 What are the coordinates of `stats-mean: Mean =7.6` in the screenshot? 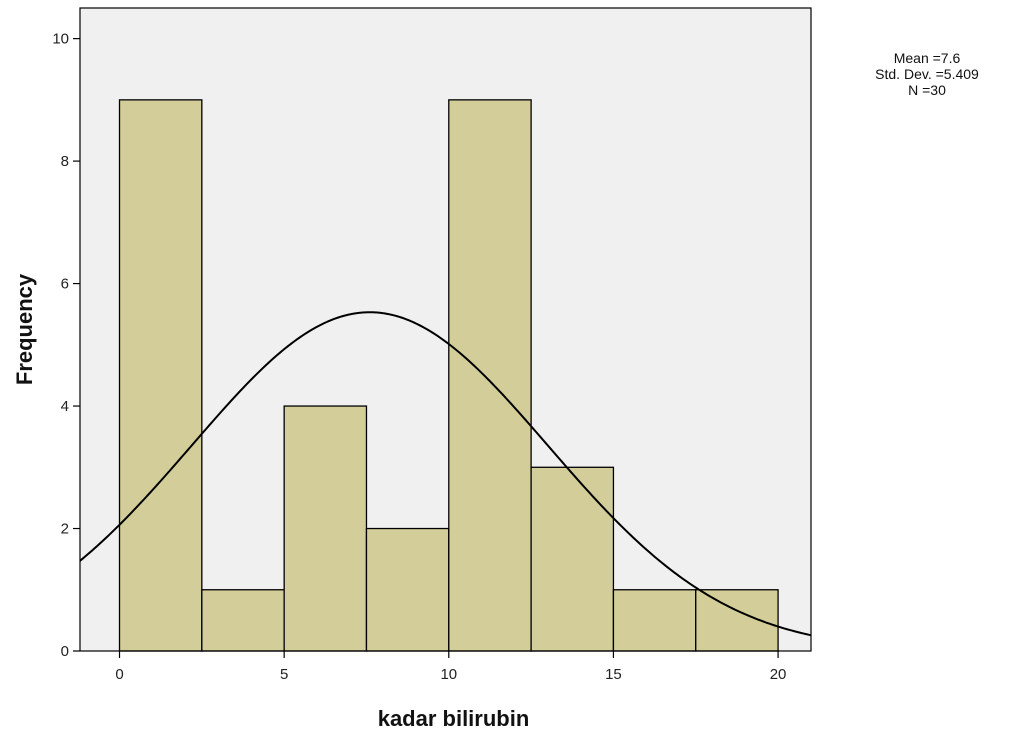 It's located at (927, 58).